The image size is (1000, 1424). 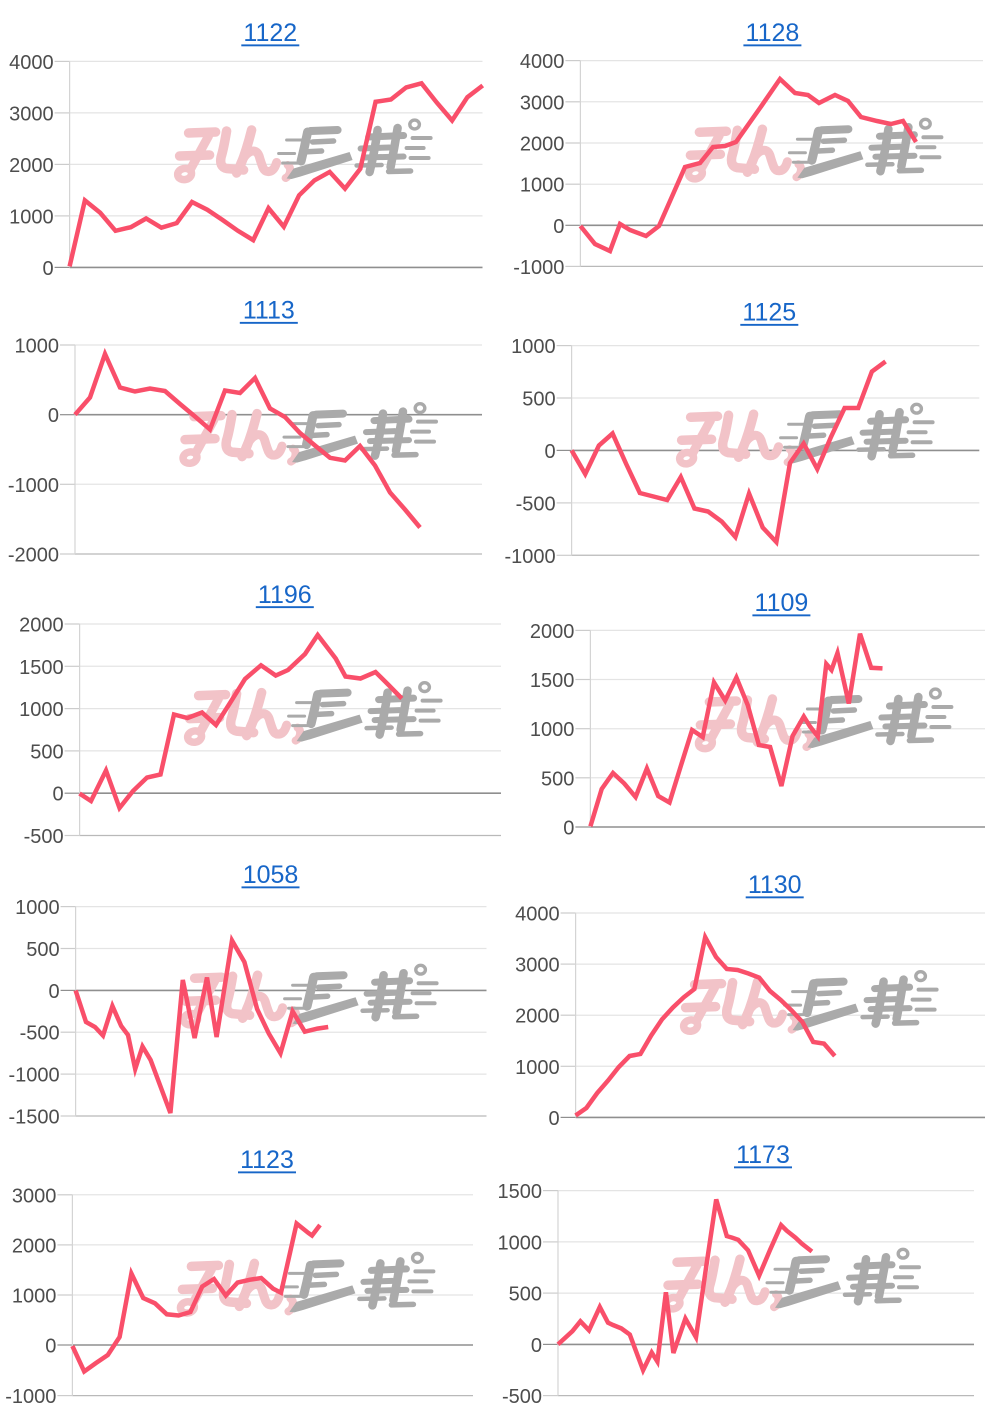 What do you see at coordinates (271, 875) in the screenshot?
I see `svg-text: 1058` at bounding box center [271, 875].